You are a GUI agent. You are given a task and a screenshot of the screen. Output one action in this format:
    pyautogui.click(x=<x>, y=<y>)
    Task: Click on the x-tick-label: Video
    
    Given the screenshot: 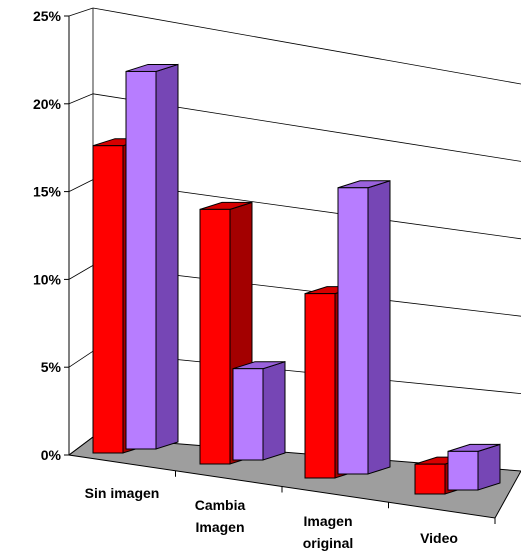 What is the action you would take?
    pyautogui.click(x=439, y=538)
    